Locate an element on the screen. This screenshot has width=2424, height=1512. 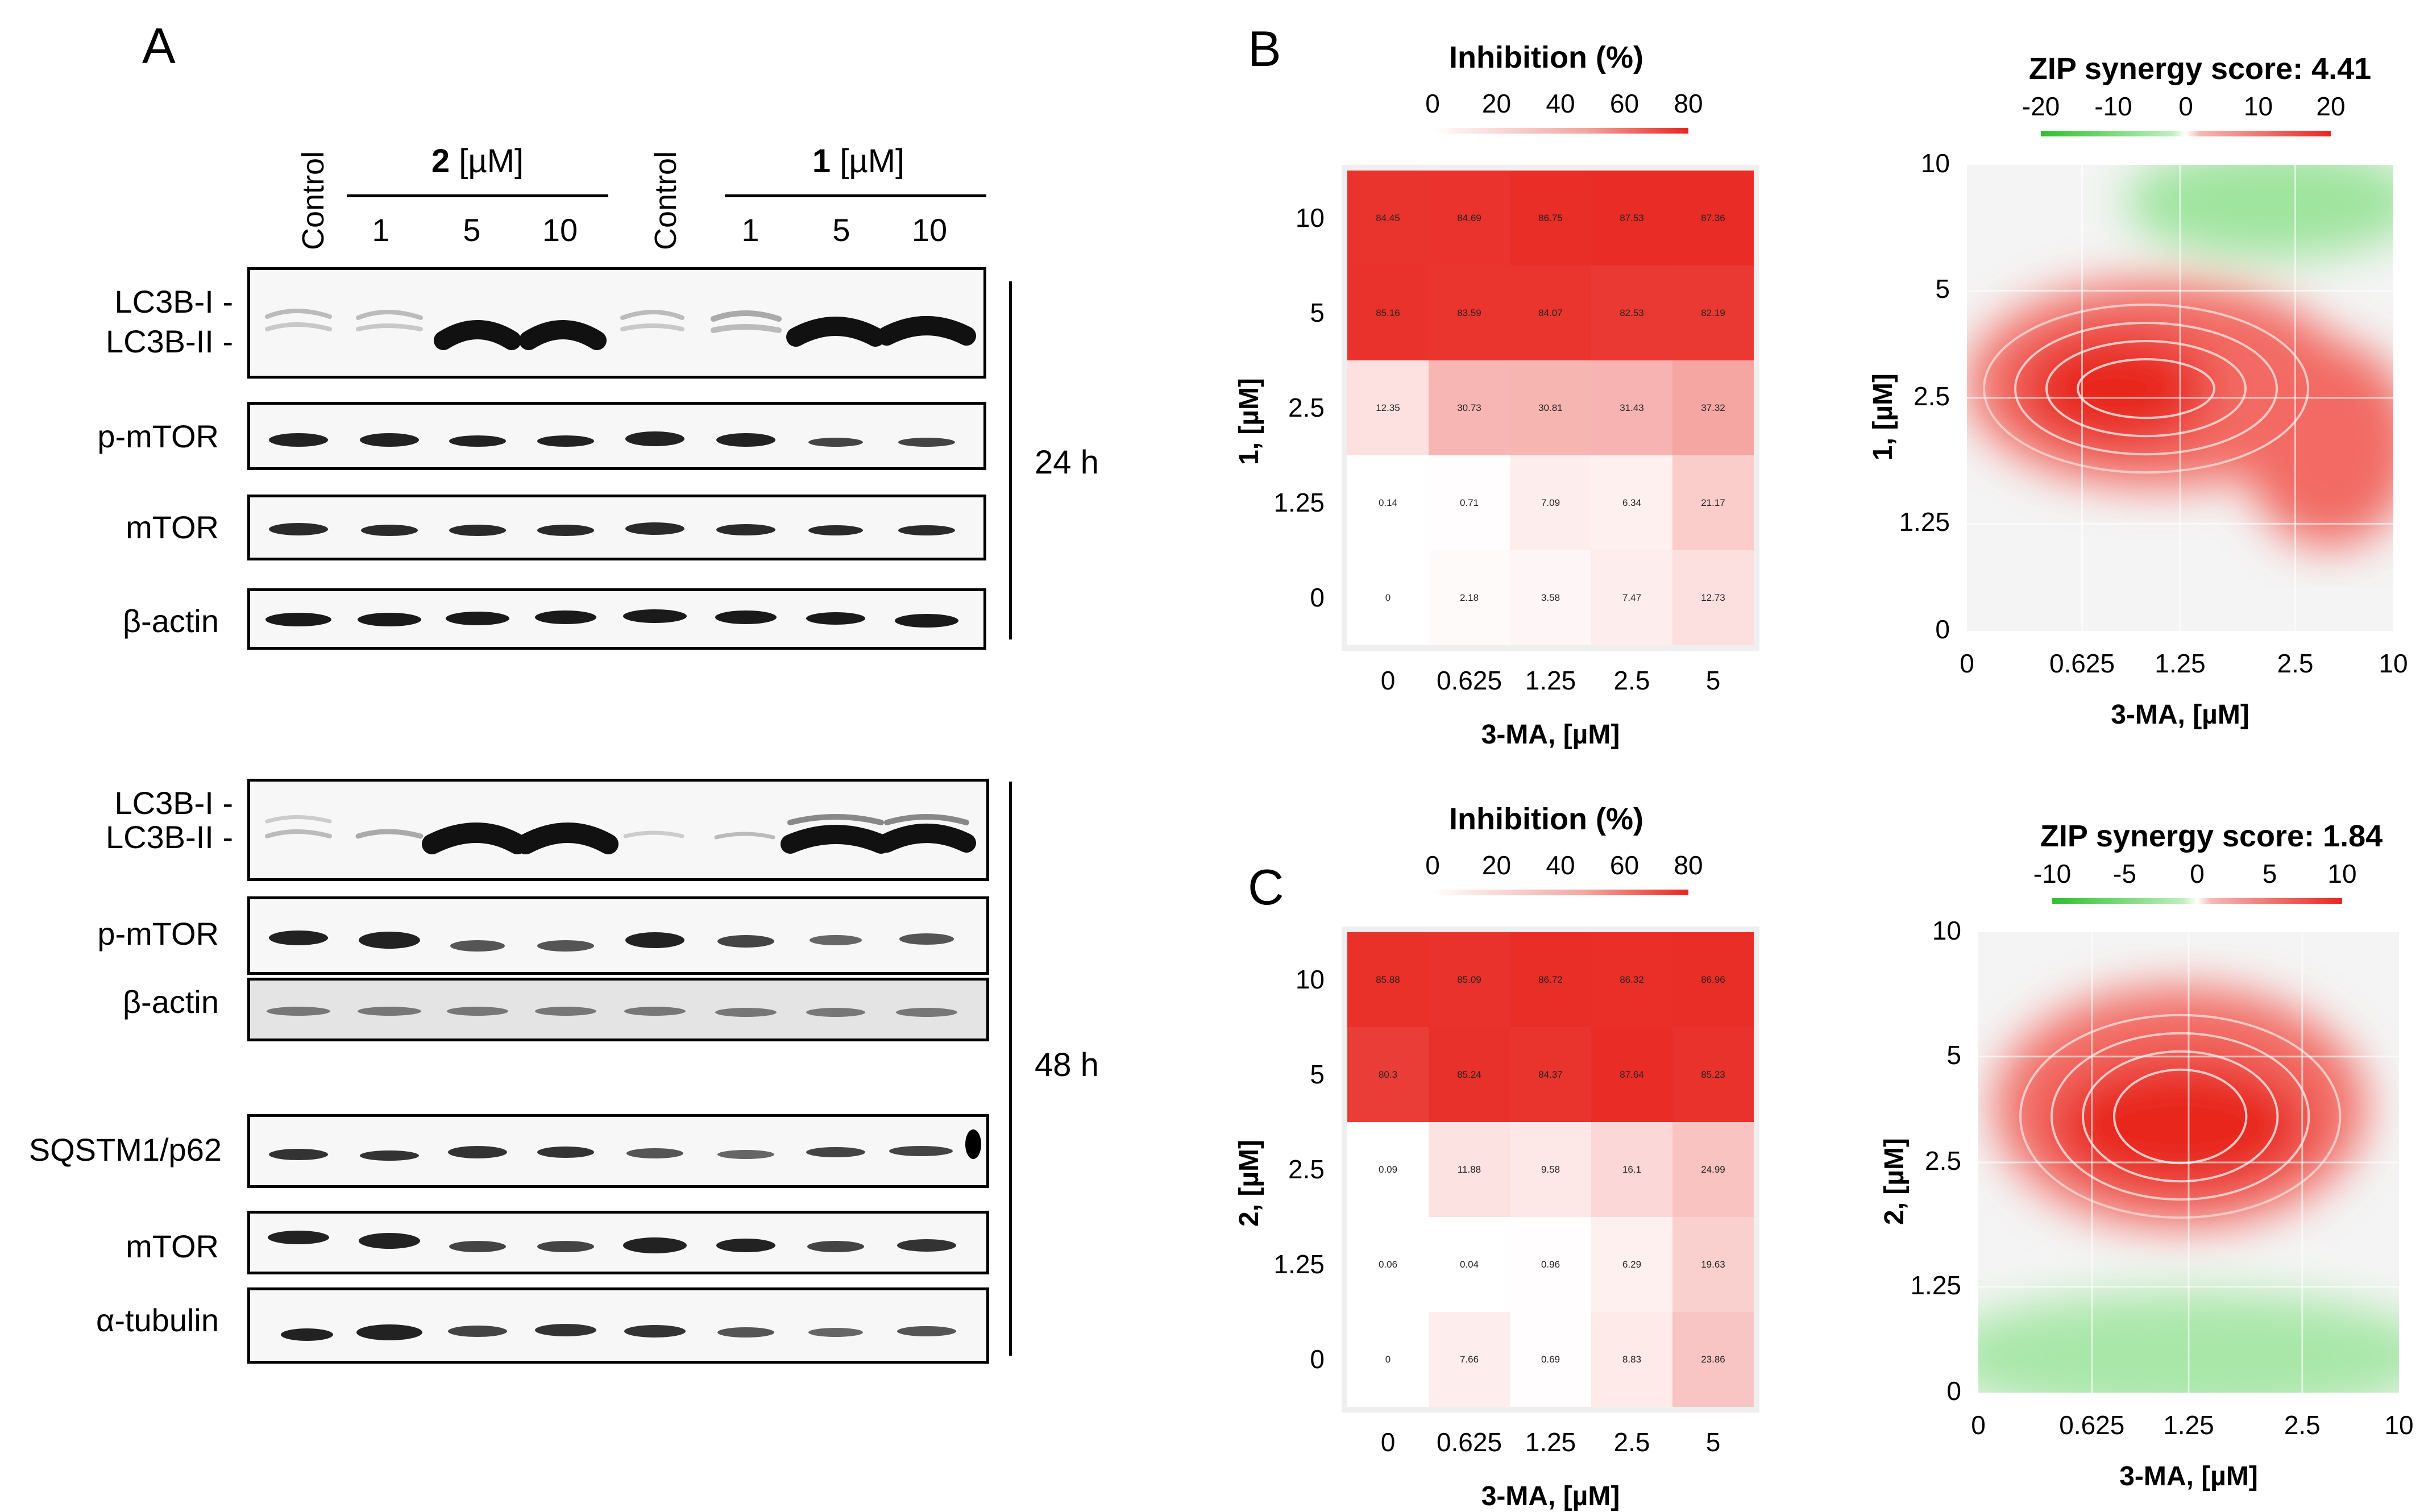
heatmap-c-inhibition-colorbar-tick: 60 is located at coordinates (1624, 865).